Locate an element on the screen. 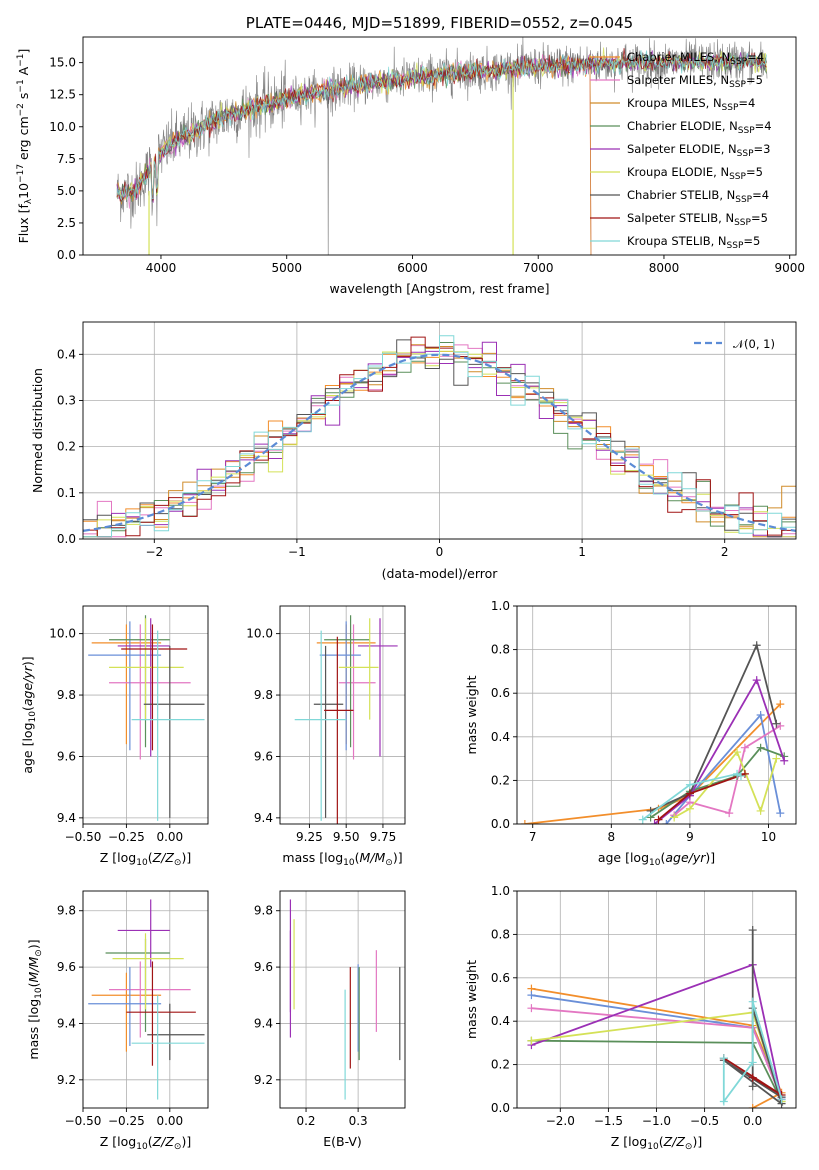  x-tick-label: 9000 is located at coordinates (789, 268).